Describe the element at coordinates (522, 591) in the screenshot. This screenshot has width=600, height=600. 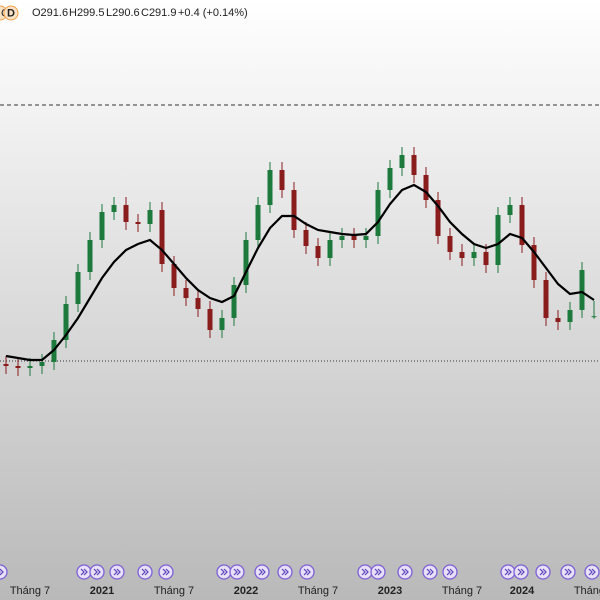
I see `x-tick-label: 2024` at that location.